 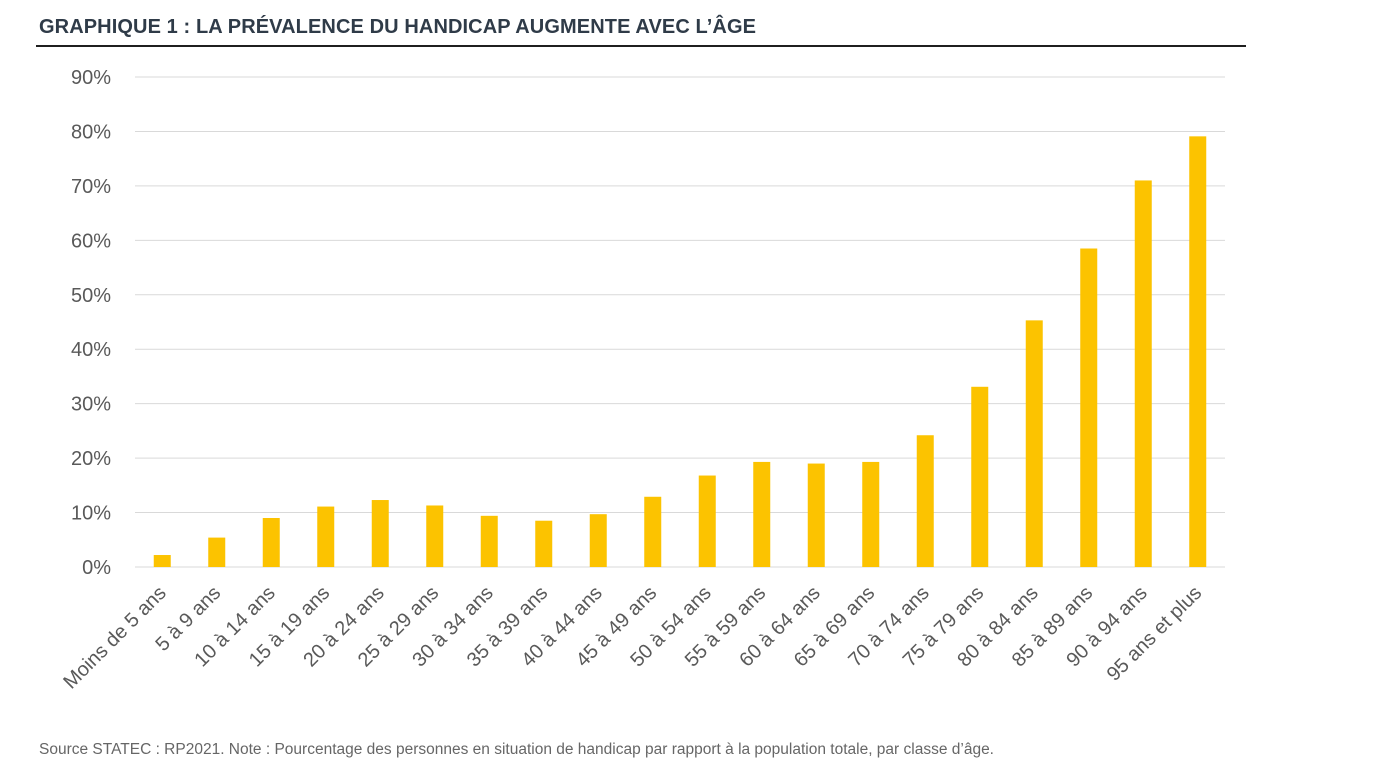 I want to click on y-tick-label: 20%, so click(x=91, y=459).